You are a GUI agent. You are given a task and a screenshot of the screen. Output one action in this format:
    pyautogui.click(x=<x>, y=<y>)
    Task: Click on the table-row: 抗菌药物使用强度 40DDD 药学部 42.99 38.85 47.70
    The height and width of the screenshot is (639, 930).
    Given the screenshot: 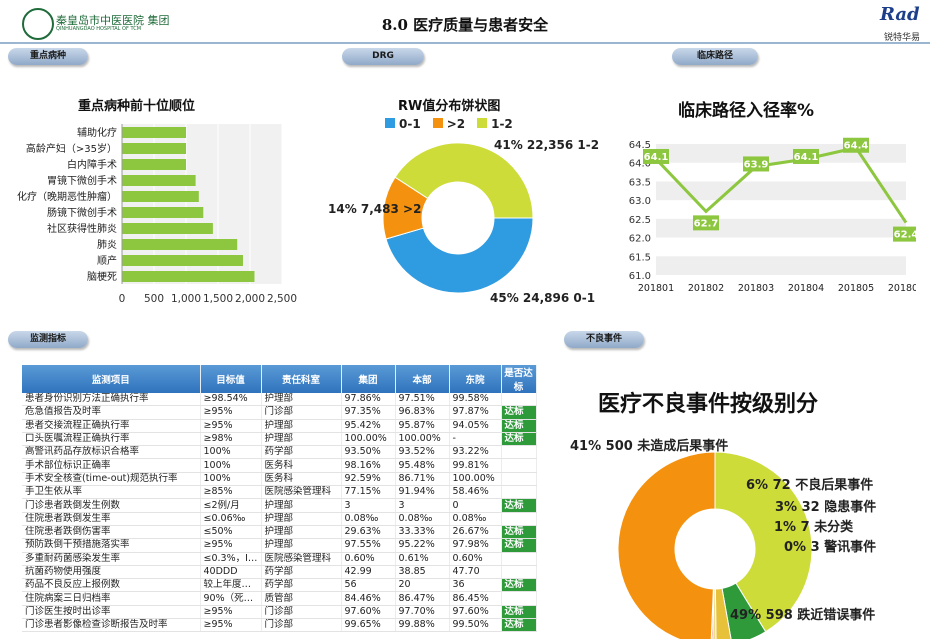 What is the action you would take?
    pyautogui.click(x=279, y=572)
    